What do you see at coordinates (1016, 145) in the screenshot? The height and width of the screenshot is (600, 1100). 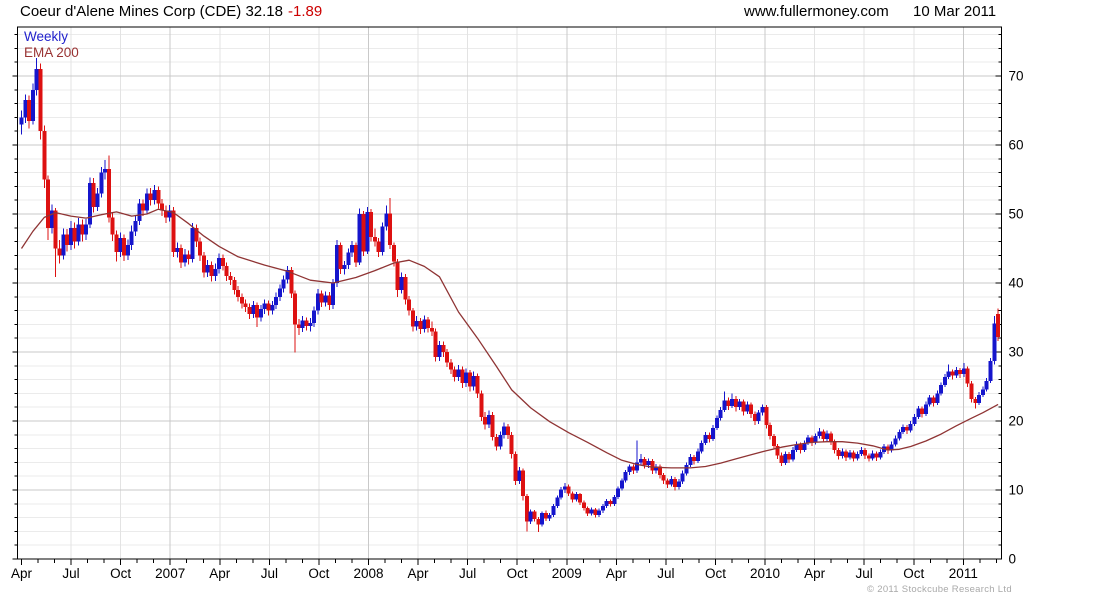 I see `svg-text: 60` at bounding box center [1016, 145].